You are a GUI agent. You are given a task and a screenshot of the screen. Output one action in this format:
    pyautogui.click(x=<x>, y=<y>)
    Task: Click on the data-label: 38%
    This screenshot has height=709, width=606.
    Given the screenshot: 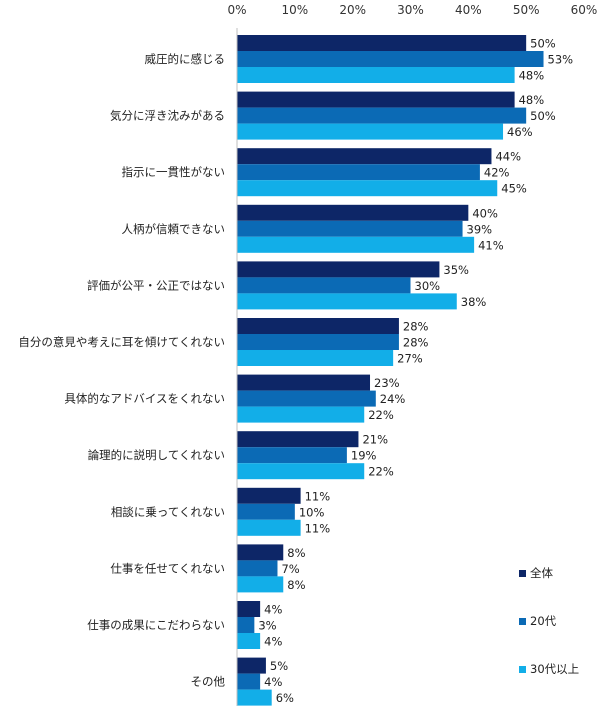 What is the action you would take?
    pyautogui.click(x=474, y=302)
    